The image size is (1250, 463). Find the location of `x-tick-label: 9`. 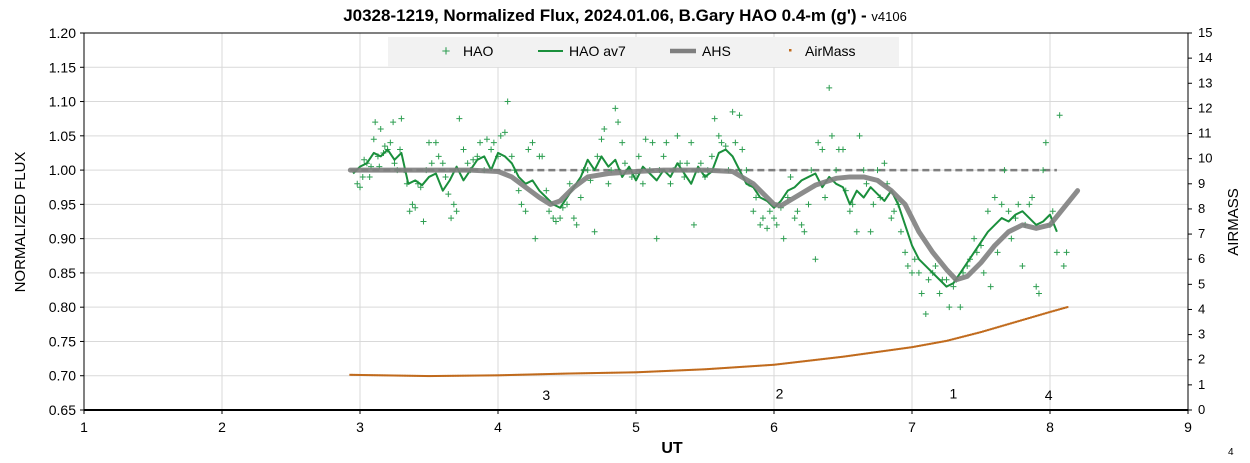

x-tick-label: 9 is located at coordinates (1188, 427).